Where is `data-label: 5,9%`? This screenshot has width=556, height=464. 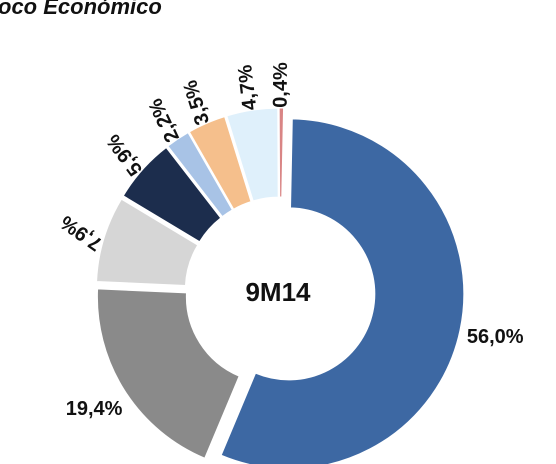 data-label: 5,9% is located at coordinates (124, 155).